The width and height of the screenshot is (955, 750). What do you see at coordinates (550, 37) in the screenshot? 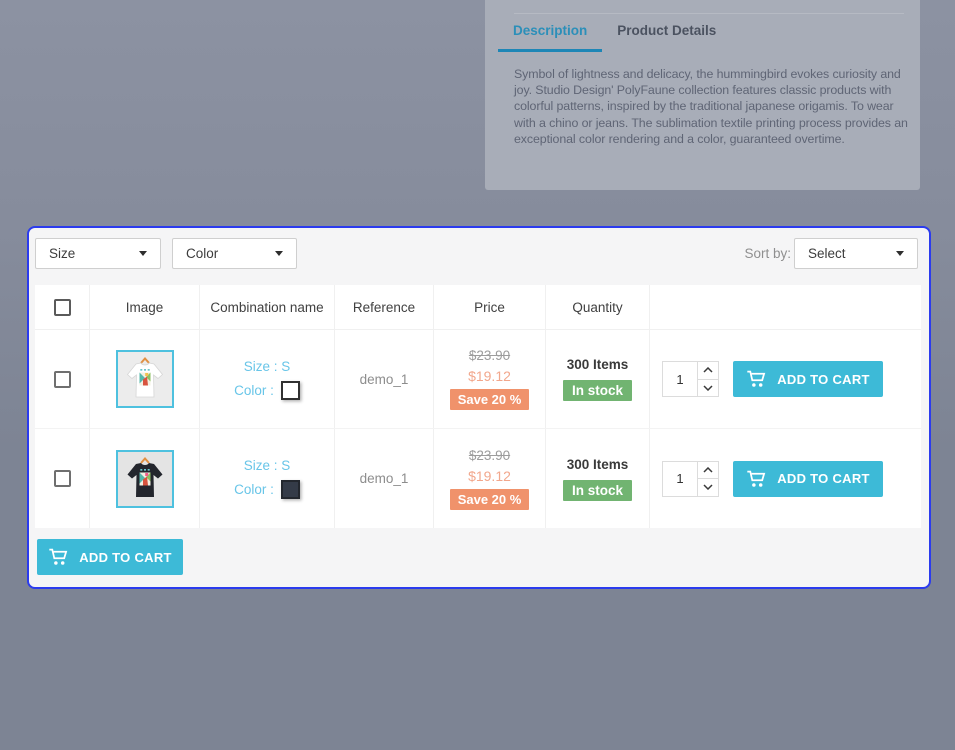
I see `tab-description: Description` at bounding box center [550, 37].